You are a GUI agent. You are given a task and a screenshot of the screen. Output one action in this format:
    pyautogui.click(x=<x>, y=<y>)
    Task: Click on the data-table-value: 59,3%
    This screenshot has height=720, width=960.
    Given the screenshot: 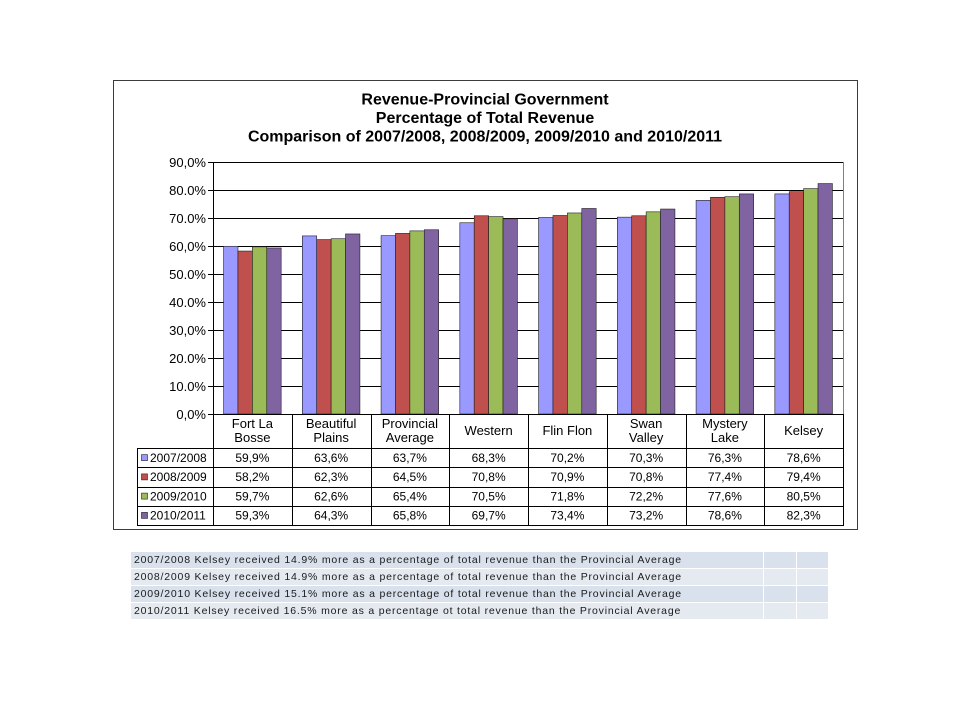 What is the action you would take?
    pyautogui.click(x=252, y=516)
    